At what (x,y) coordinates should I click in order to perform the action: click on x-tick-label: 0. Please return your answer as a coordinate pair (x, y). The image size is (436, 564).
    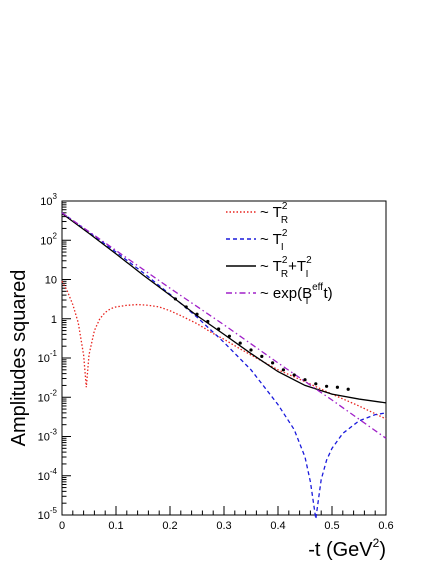
    Looking at the image, I should click on (62, 526).